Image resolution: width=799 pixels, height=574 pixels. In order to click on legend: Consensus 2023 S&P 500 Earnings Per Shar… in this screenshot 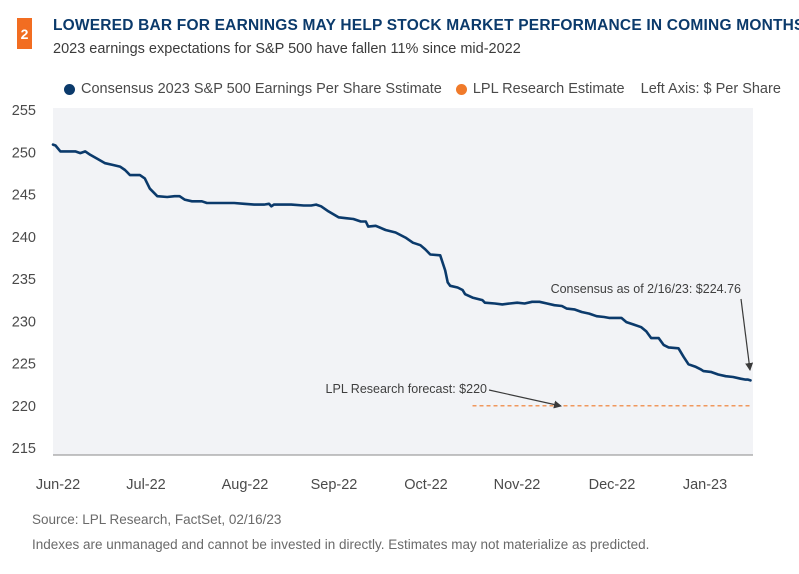, I will do `click(422, 89)`.